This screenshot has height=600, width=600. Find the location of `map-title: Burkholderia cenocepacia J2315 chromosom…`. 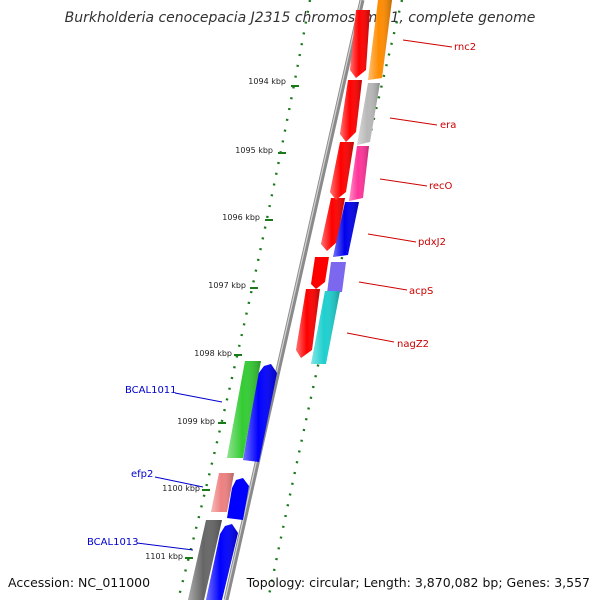

map-title: Burkholderia cenocepacia J2315 chromosom… is located at coordinates (300, 18).